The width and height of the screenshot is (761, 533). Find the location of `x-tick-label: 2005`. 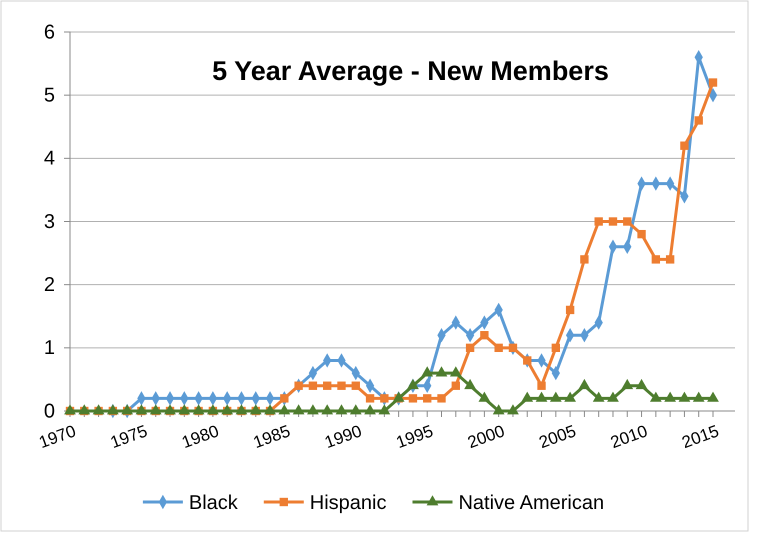

x-tick-label: 2005 is located at coordinates (557, 436).